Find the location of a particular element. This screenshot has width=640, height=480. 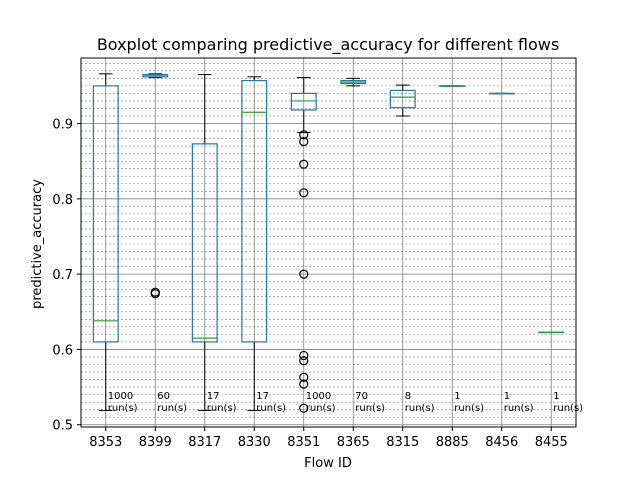

x-tick-label: 8885 is located at coordinates (452, 442).